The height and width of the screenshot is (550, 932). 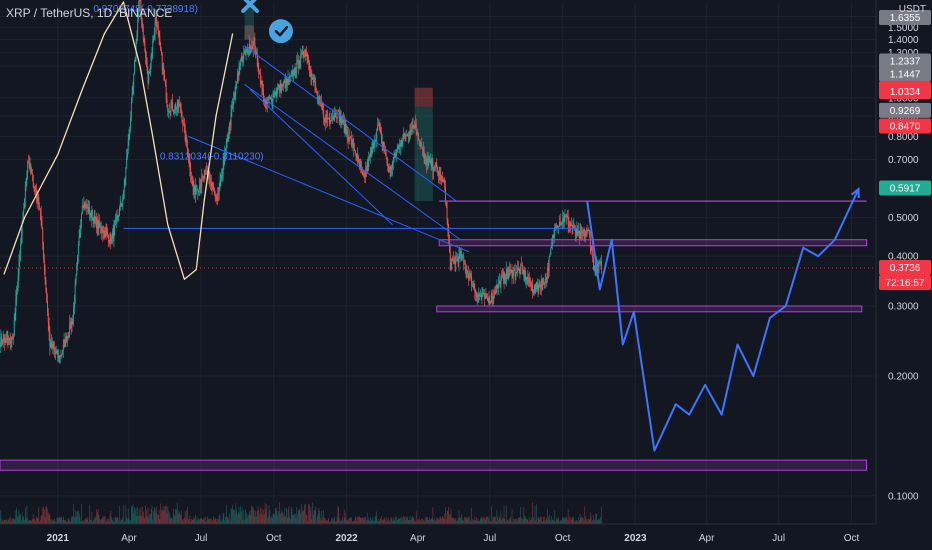 What do you see at coordinates (905, 74) in the screenshot?
I see `price-label: 1.1447` at bounding box center [905, 74].